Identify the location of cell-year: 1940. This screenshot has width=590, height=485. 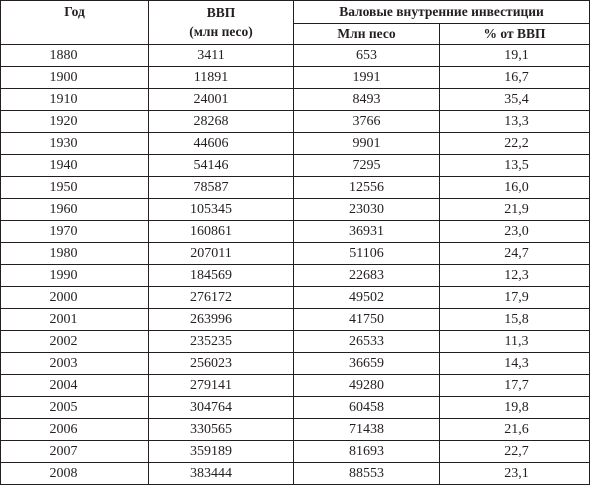
(74, 165).